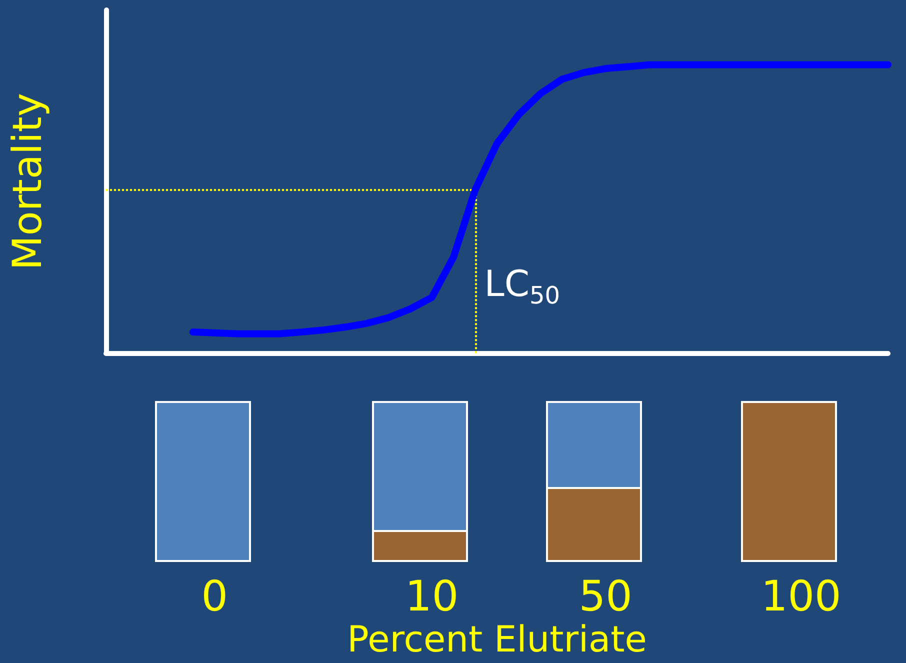 The height and width of the screenshot is (663, 906). Describe the element at coordinates (28, 181) in the screenshot. I see `y-axis-title: Mortality` at that location.